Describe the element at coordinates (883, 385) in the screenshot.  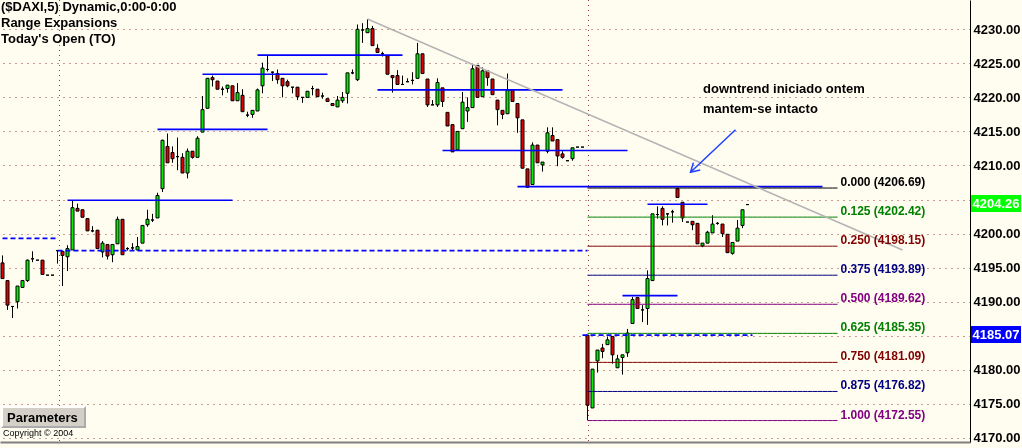
I see `series-label: 0.875 (4176.82)` at that location.